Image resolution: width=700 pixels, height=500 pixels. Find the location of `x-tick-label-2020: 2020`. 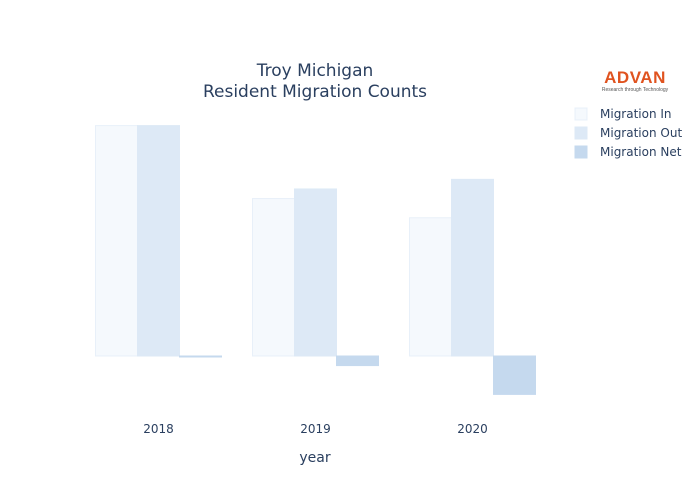

x-tick-label-2020: 2020 is located at coordinates (472, 429).